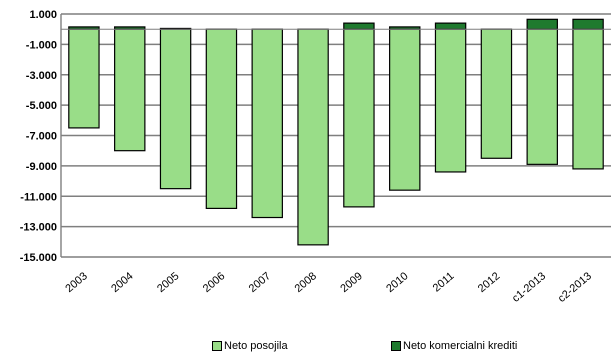  I want to click on x-tick-label: 2011, so click(444, 282).